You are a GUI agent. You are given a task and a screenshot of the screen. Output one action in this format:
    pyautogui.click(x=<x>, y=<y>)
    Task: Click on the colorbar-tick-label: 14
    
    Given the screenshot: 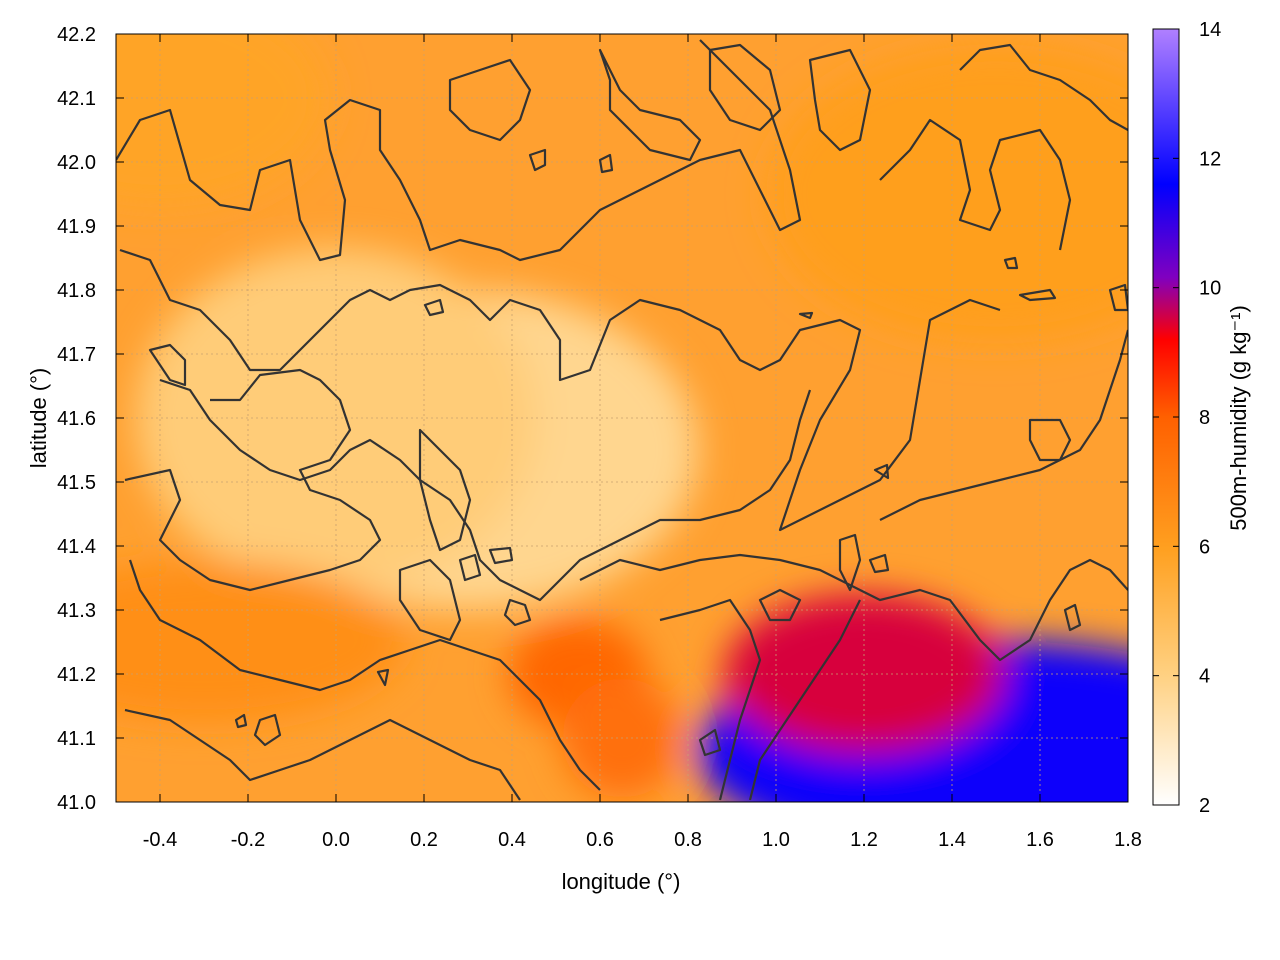 What is the action you would take?
    pyautogui.click(x=1210, y=30)
    